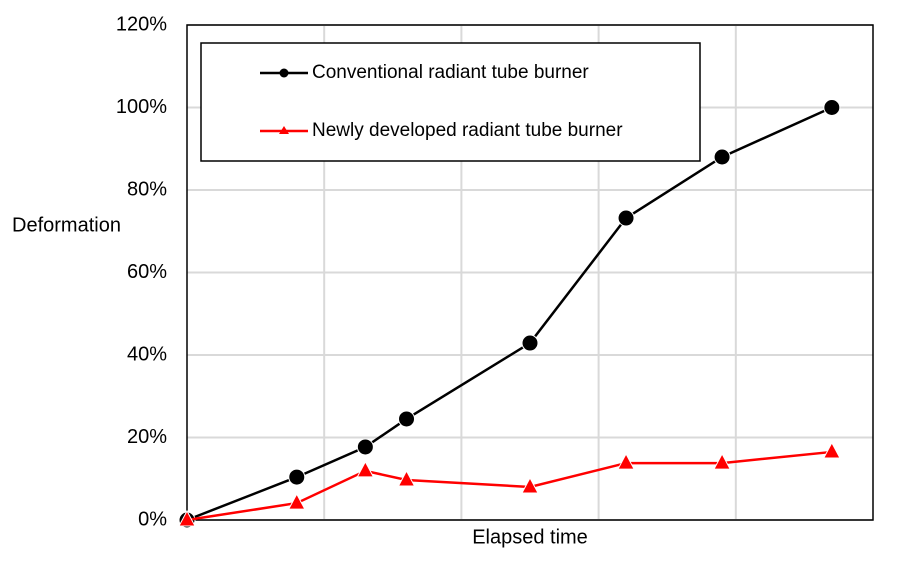 This screenshot has width=897, height=564. Describe the element at coordinates (450, 72) in the screenshot. I see `legend-label: Conventional radiant tube burner` at that location.